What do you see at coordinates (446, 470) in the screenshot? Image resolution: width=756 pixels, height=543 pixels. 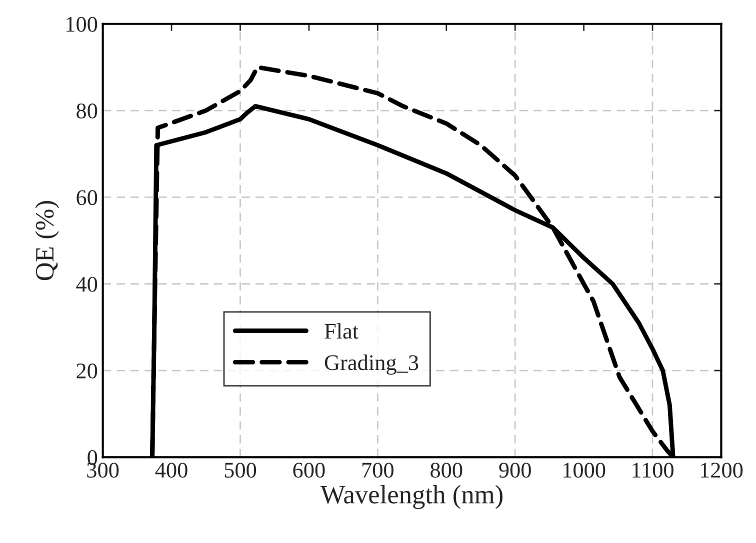 I see `x-tick-label: 800` at bounding box center [446, 470].